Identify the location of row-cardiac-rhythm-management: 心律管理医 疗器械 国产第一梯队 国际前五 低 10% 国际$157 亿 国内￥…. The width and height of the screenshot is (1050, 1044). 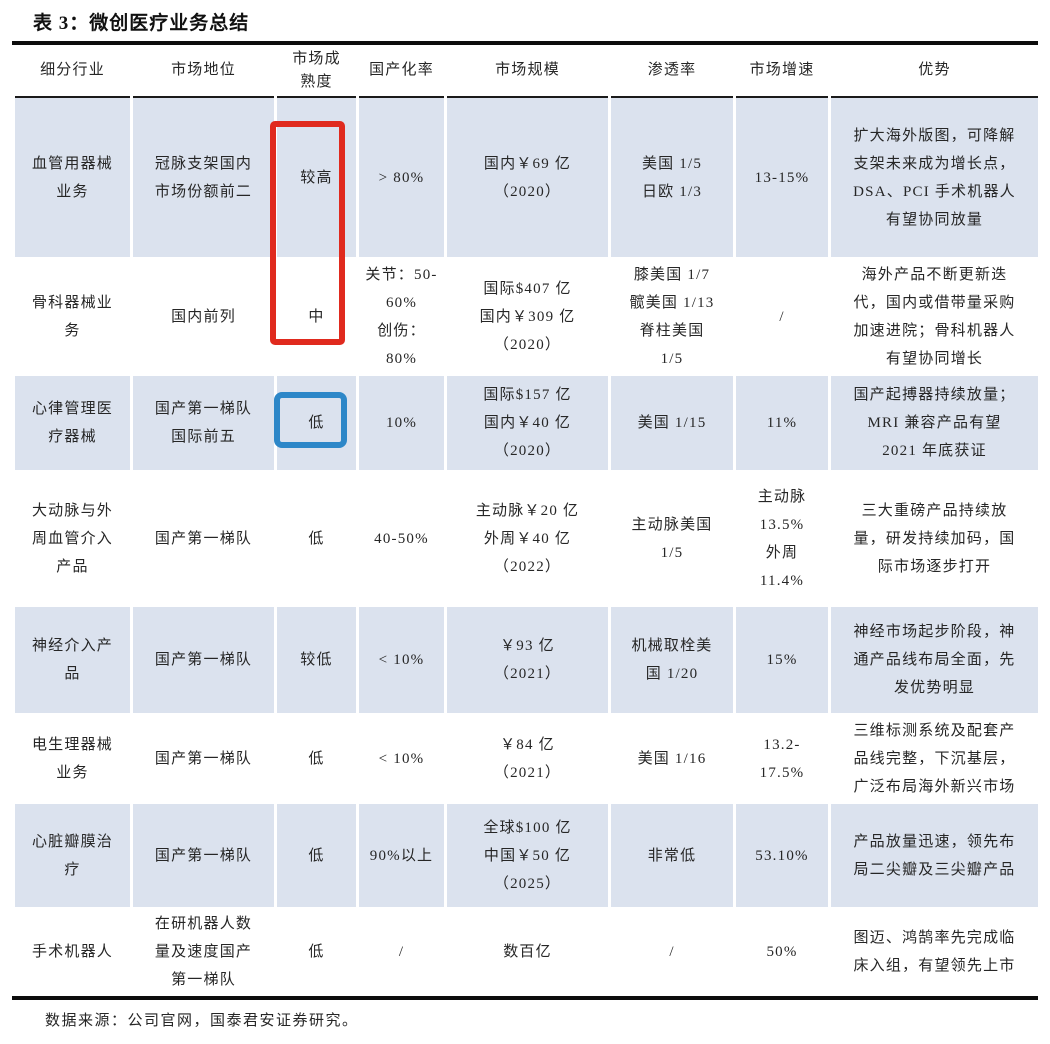
(526, 423).